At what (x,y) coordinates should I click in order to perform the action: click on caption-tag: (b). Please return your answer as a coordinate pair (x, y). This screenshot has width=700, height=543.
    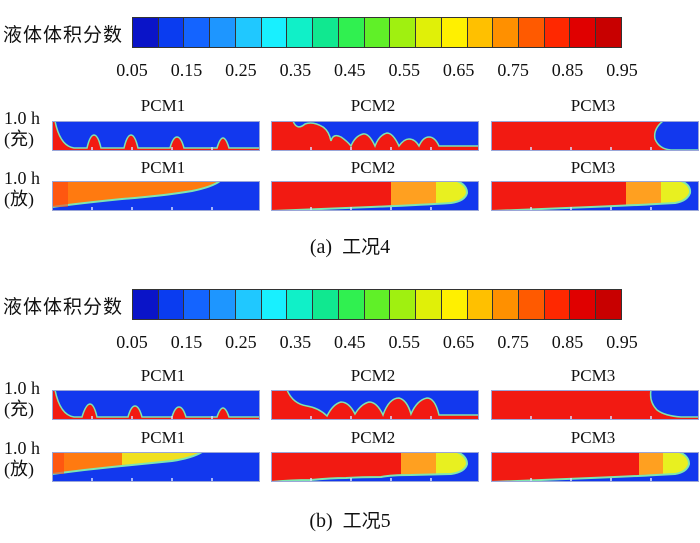
    Looking at the image, I should click on (321, 521).